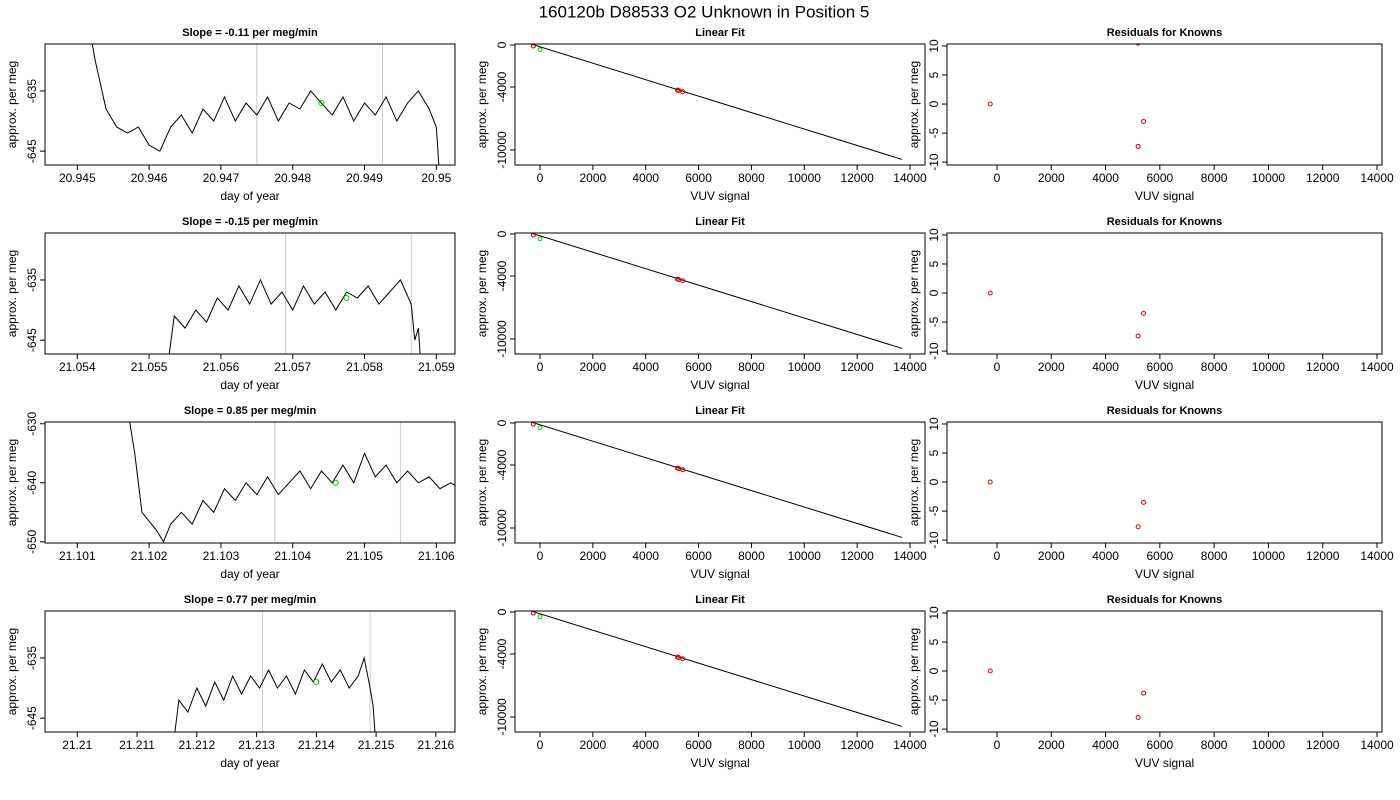 Image resolution: width=1400 pixels, height=800 pixels. Describe the element at coordinates (32, 541) in the screenshot. I see `y-tick-label: -650` at that location.